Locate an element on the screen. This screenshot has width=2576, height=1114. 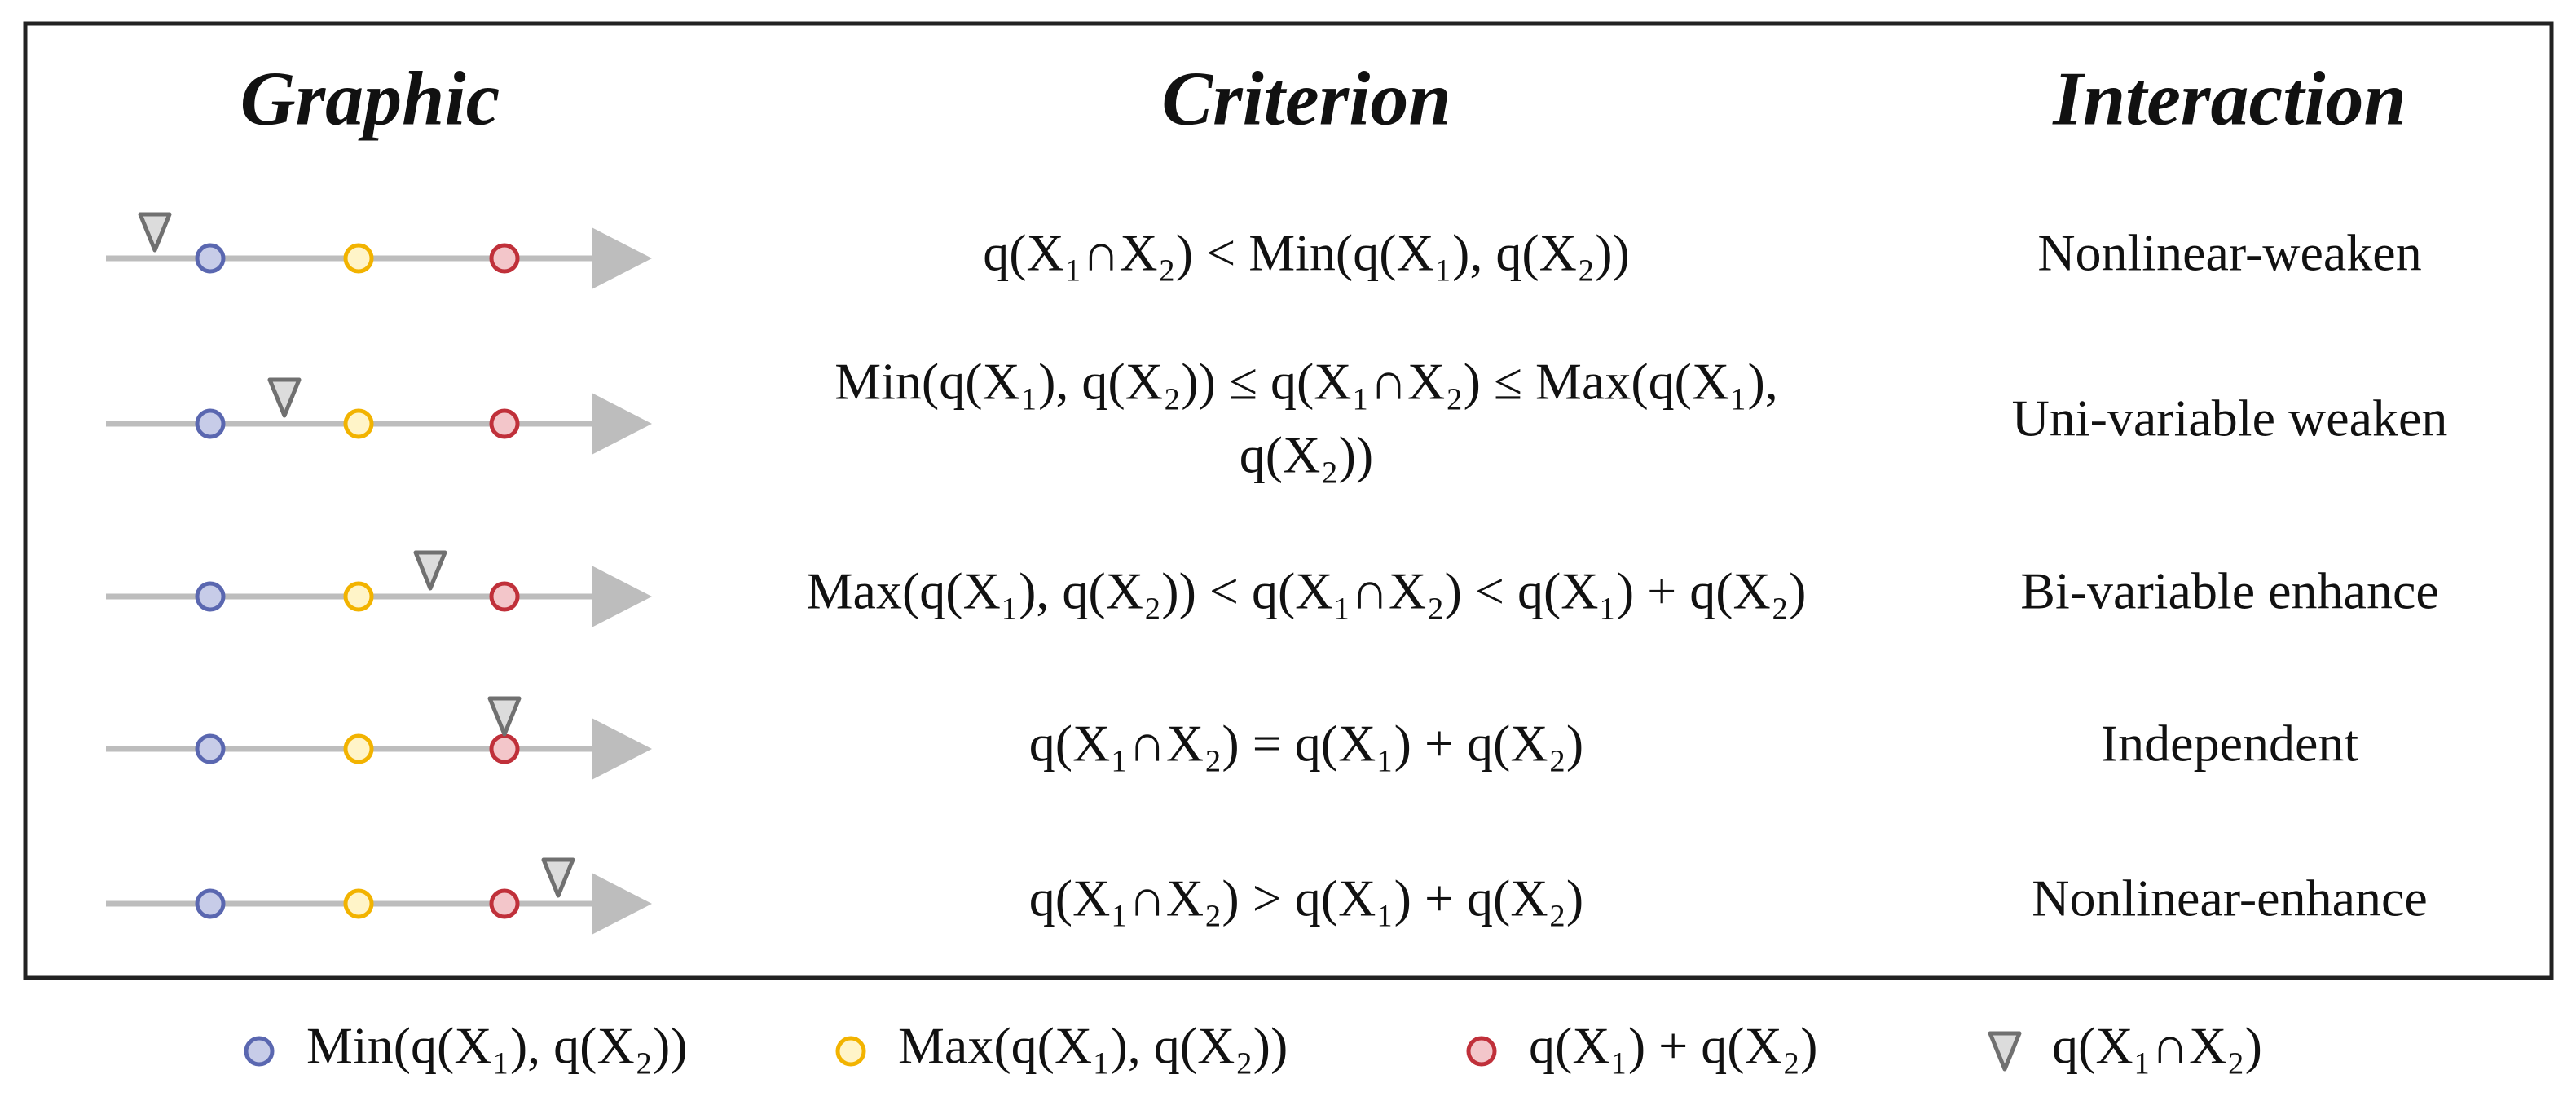
header-interaction: Interaction is located at coordinates (2229, 99).